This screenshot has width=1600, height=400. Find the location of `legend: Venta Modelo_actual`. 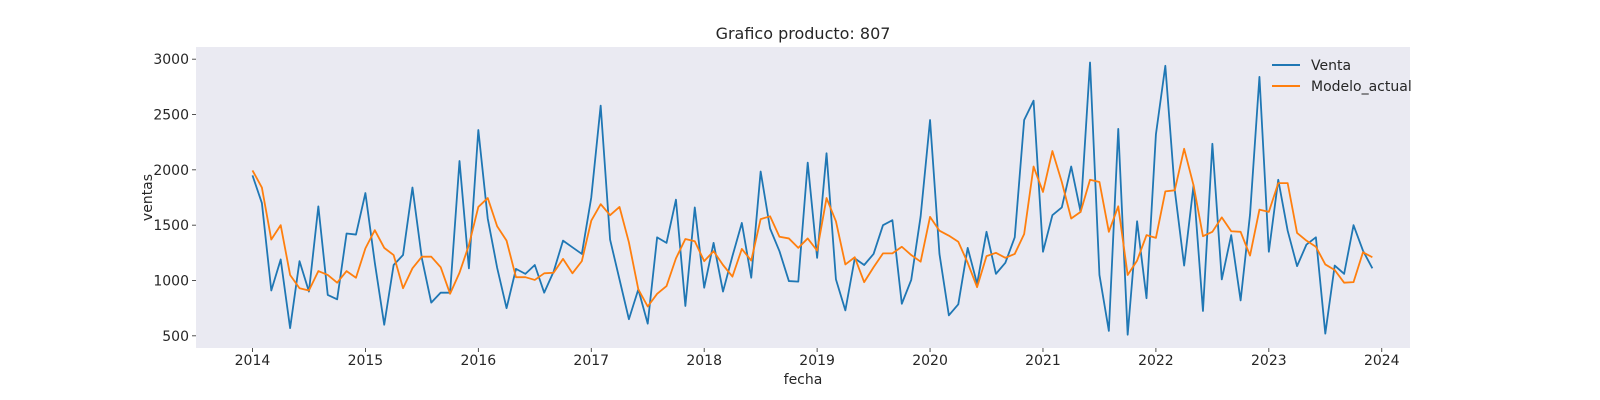

legend: Venta Modelo_actual is located at coordinates (1342, 76).